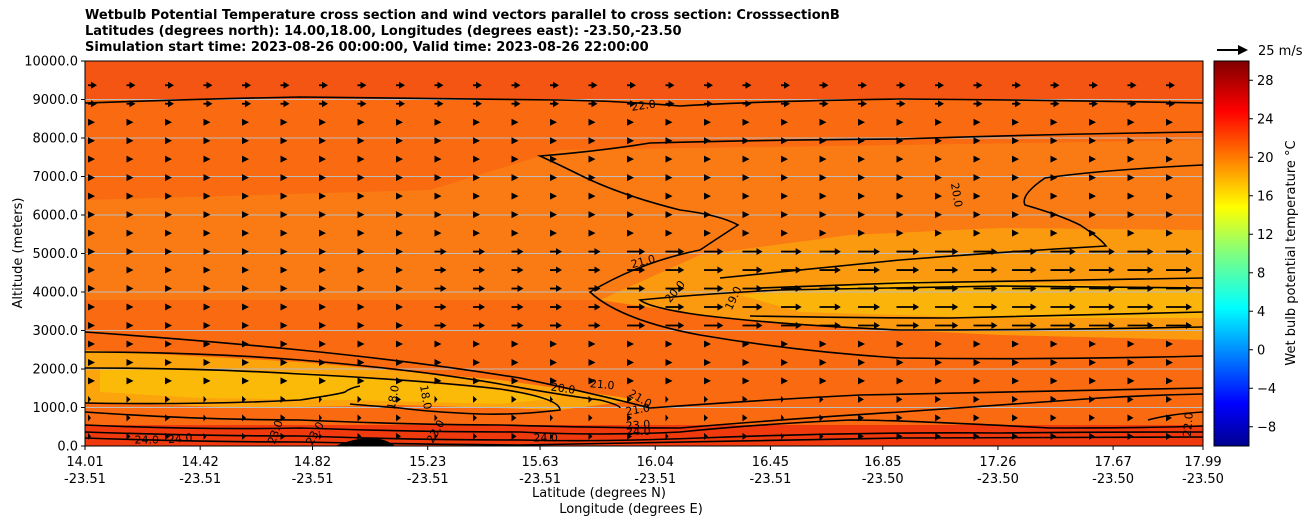 This screenshot has width=1311, height=526. Describe the element at coordinates (1203, 479) in the screenshot. I see `x-tick-lon: -23.50` at that location.